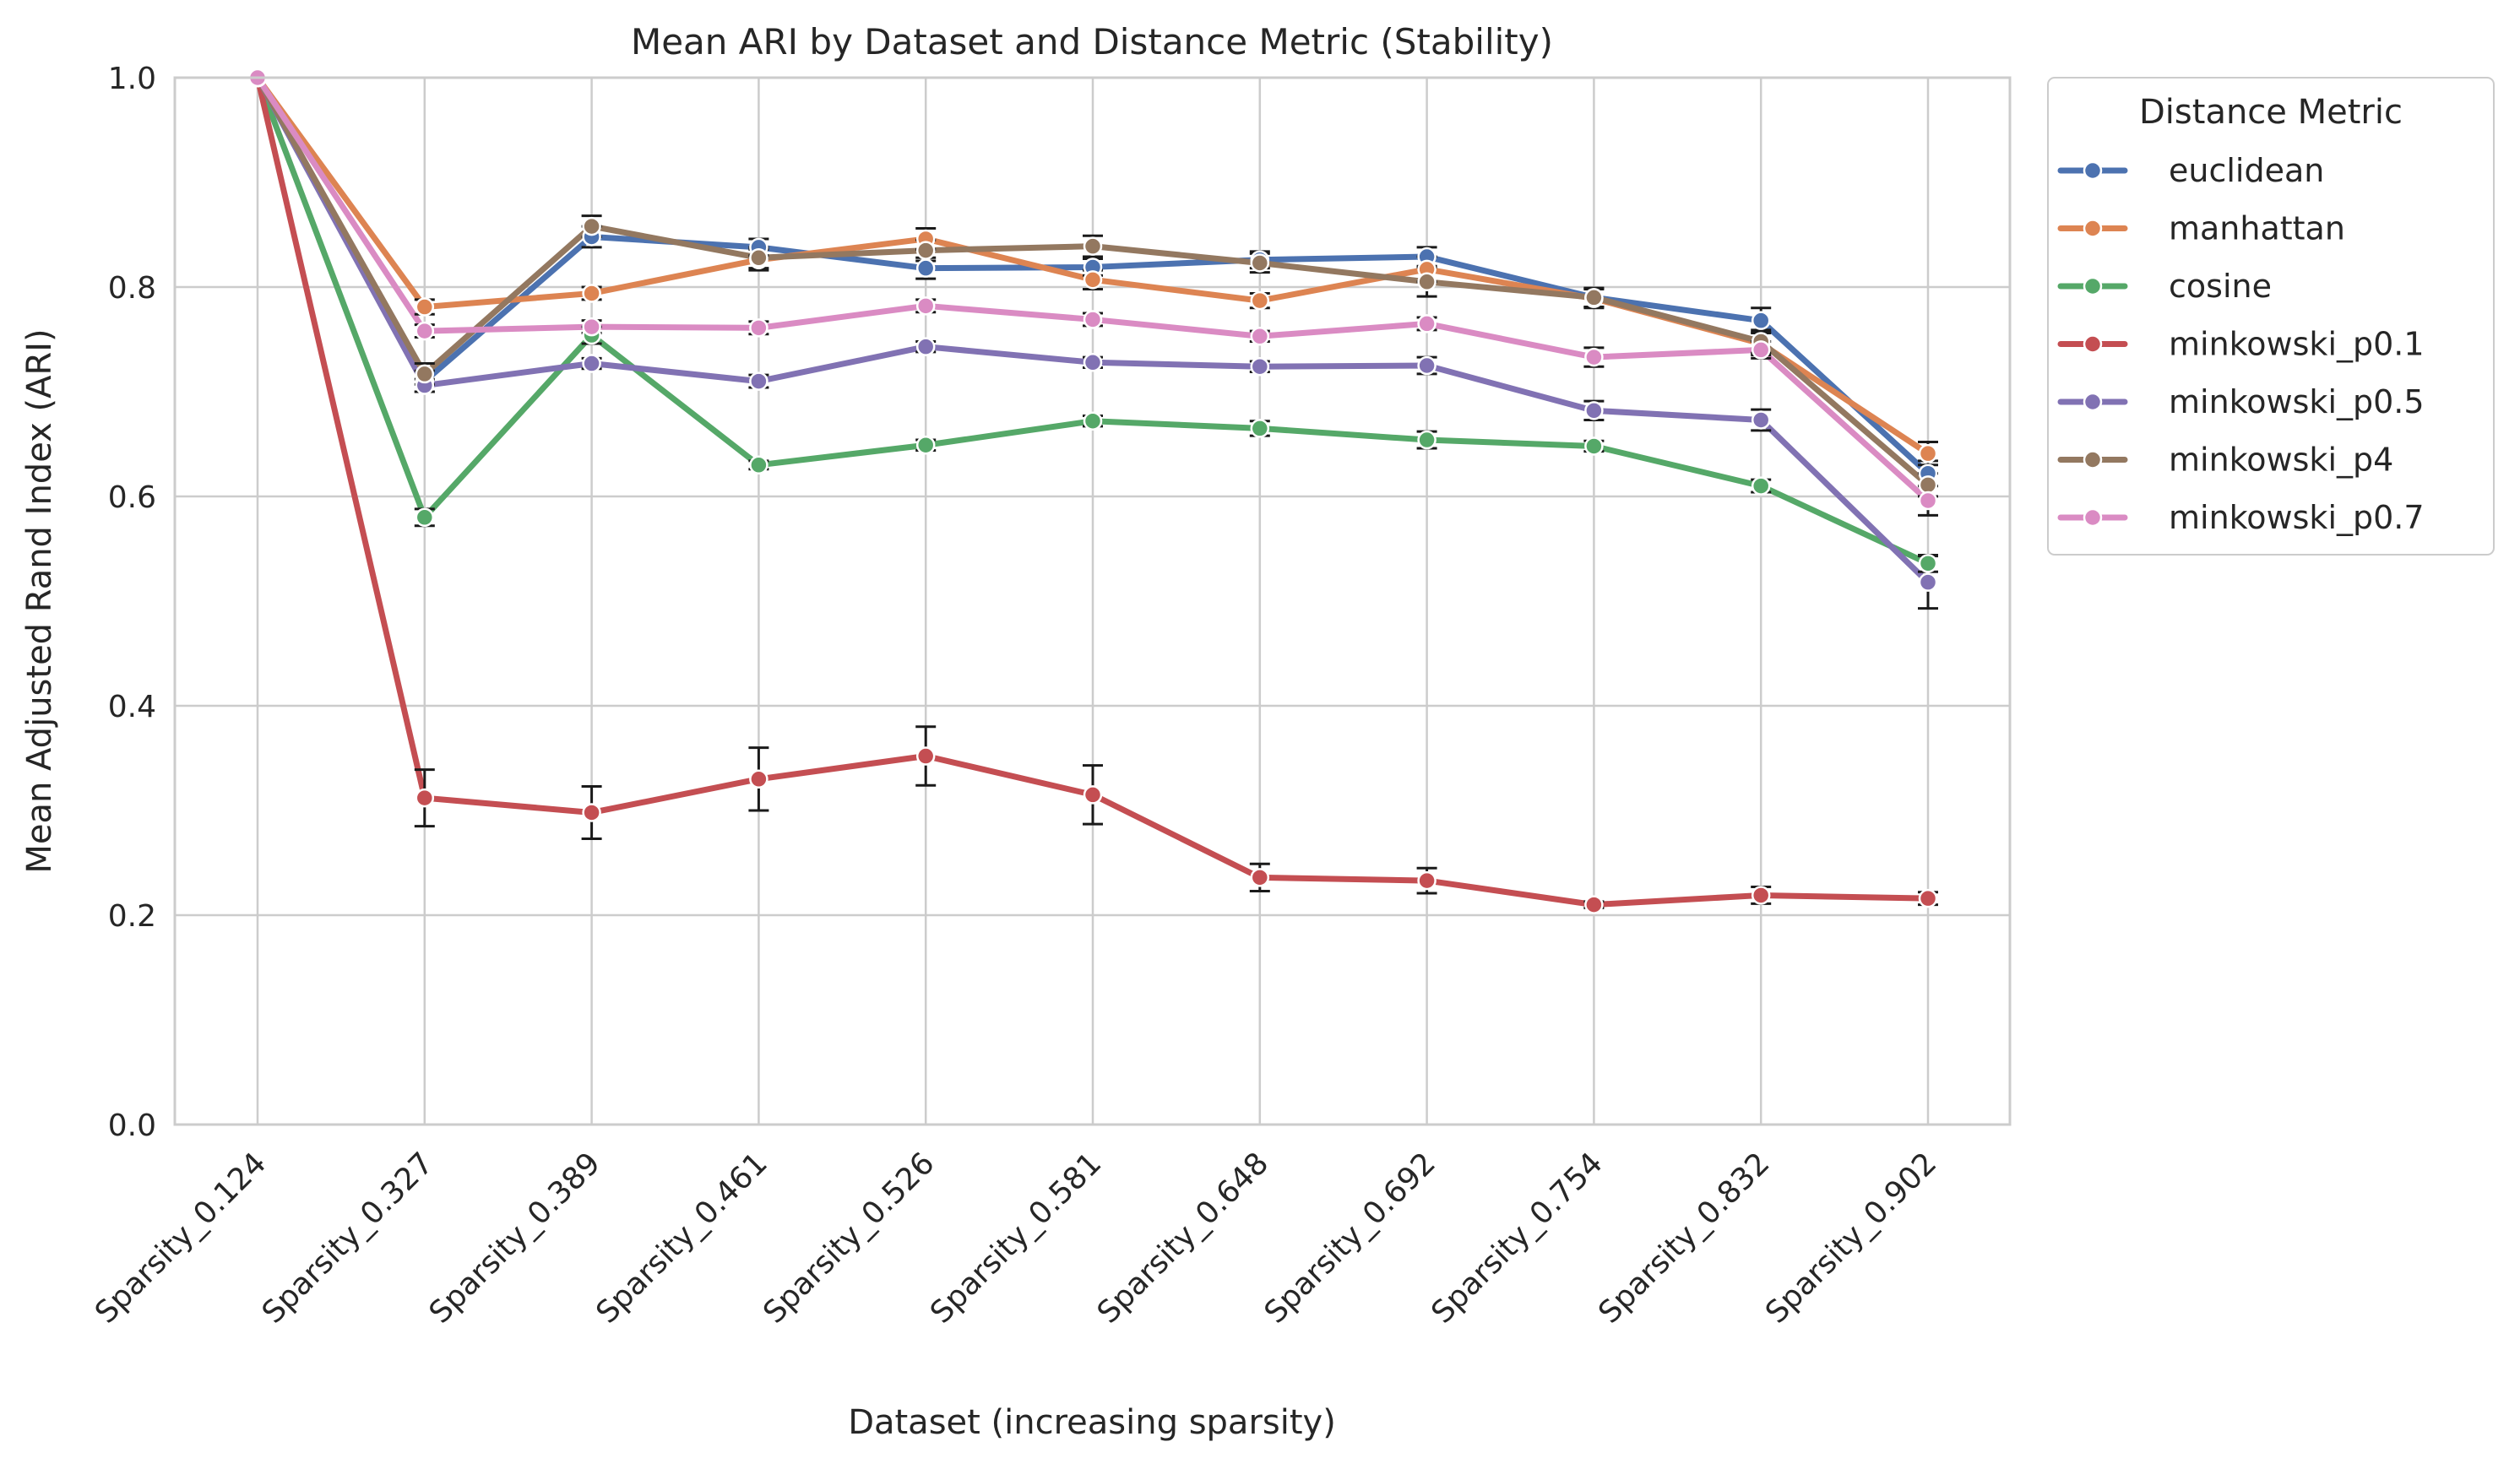 The width and height of the screenshot is (2520, 1469). What do you see at coordinates (1092, 1422) in the screenshot?
I see `x-axis-title: Dataset (increasing sparsity)` at bounding box center [1092, 1422].